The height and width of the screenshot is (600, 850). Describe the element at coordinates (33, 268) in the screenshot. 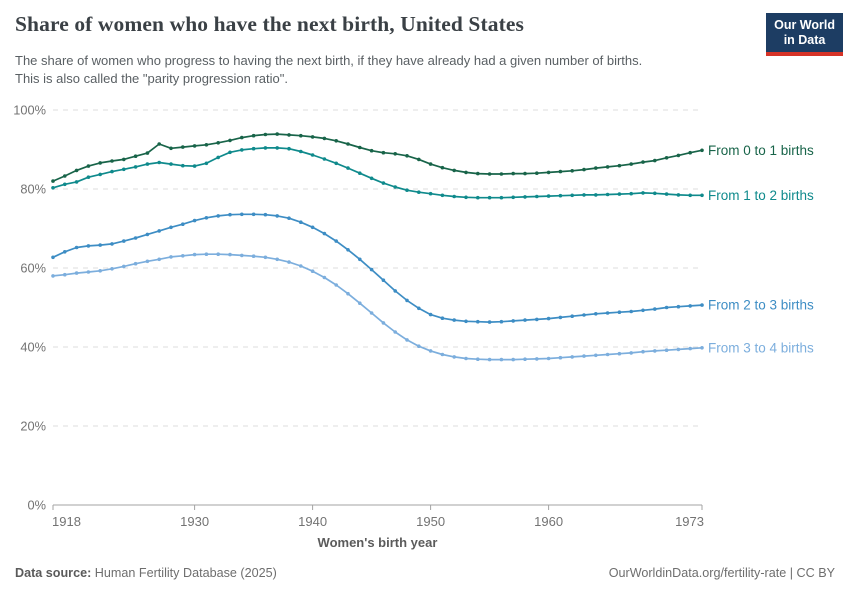

I see `y-tick-label-60: 60%` at that location.